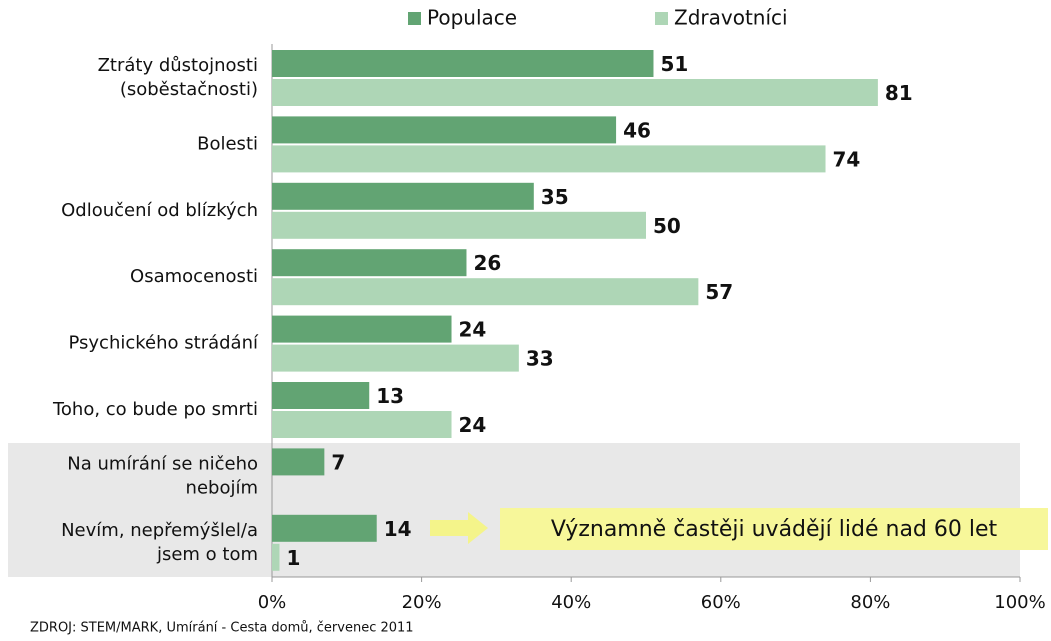  What do you see at coordinates (721, 602) in the screenshot?
I see `x-tick-label: 60%` at bounding box center [721, 602].